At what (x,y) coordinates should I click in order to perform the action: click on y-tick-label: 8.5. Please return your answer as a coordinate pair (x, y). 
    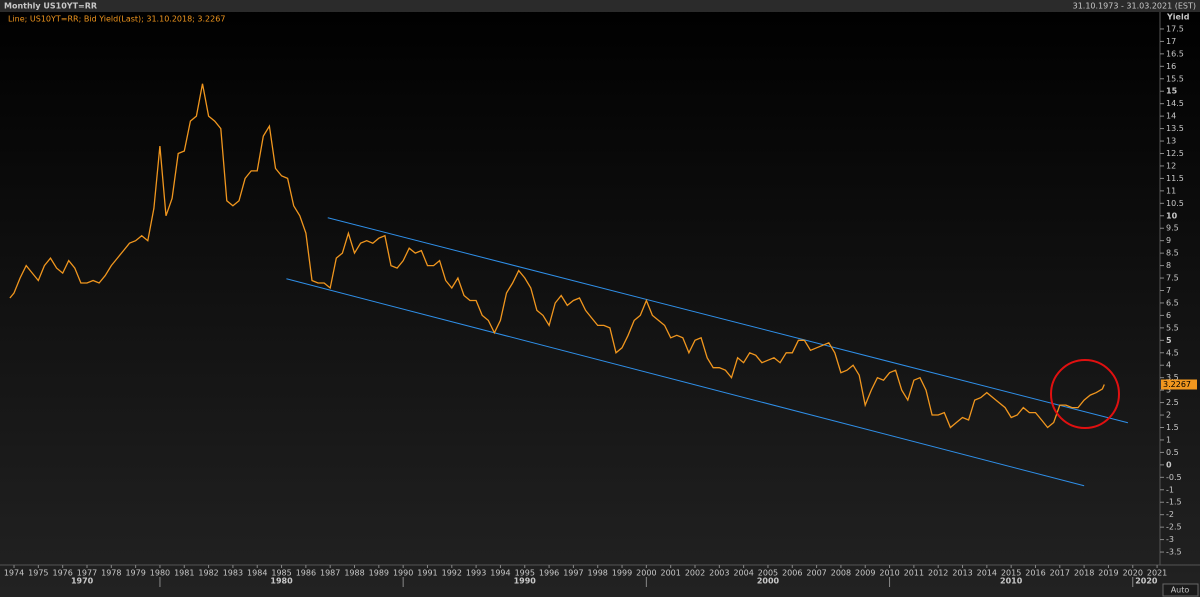
    Looking at the image, I should click on (1172, 253).